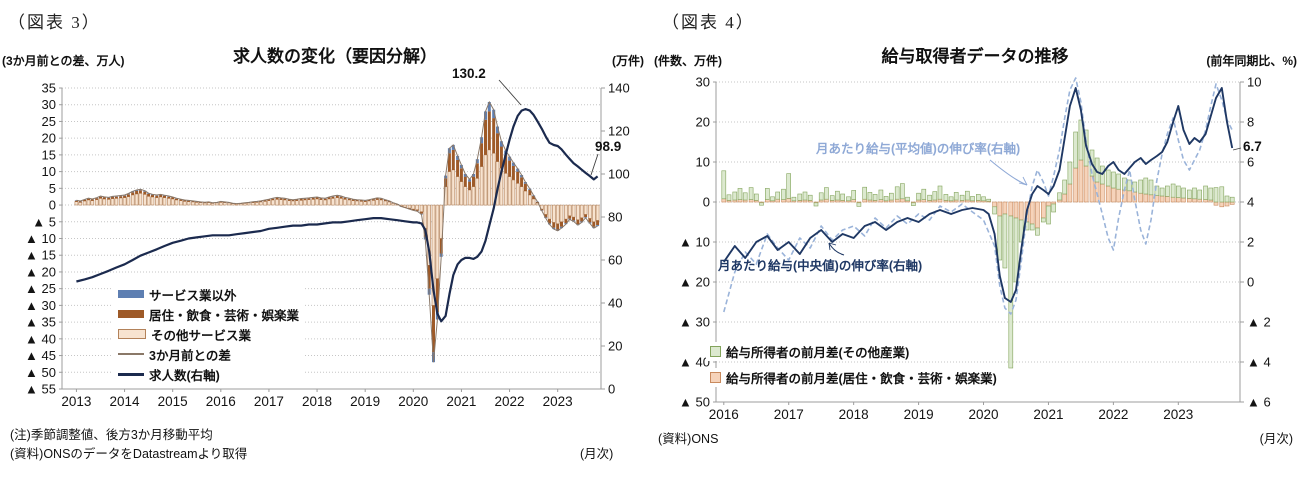 This screenshot has width=1301, height=478. Describe the element at coordinates (615, 217) in the screenshot. I see `svg-text: 80` at that location.